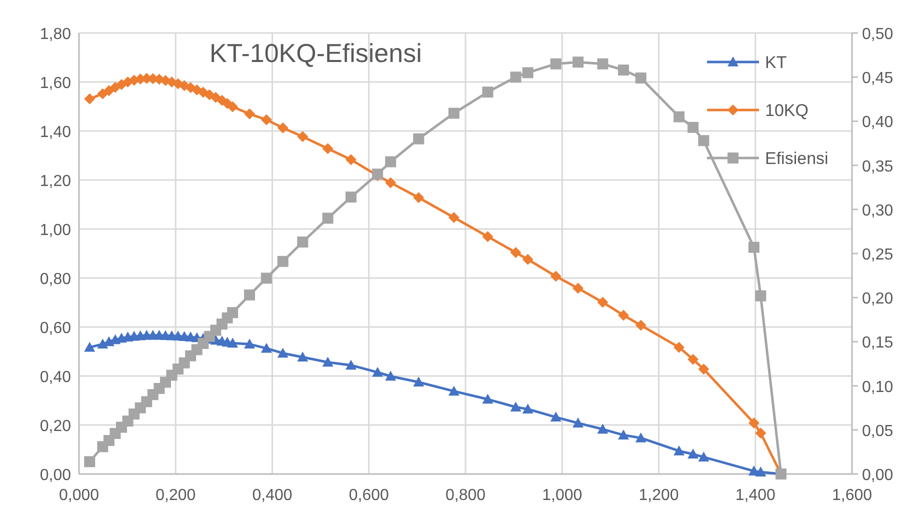 This screenshot has height=526, width=918. What do you see at coordinates (56, 34) in the screenshot?
I see `y-tick-label: 1,80` at bounding box center [56, 34].